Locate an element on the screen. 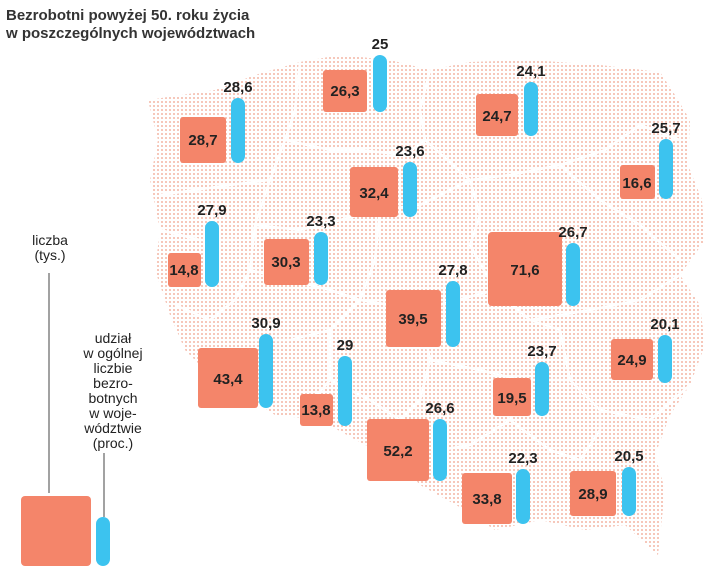 Image resolution: width=726 pixels, height=578 pixels. region-marker: 24,9 20,1 is located at coordinates (645, 349).